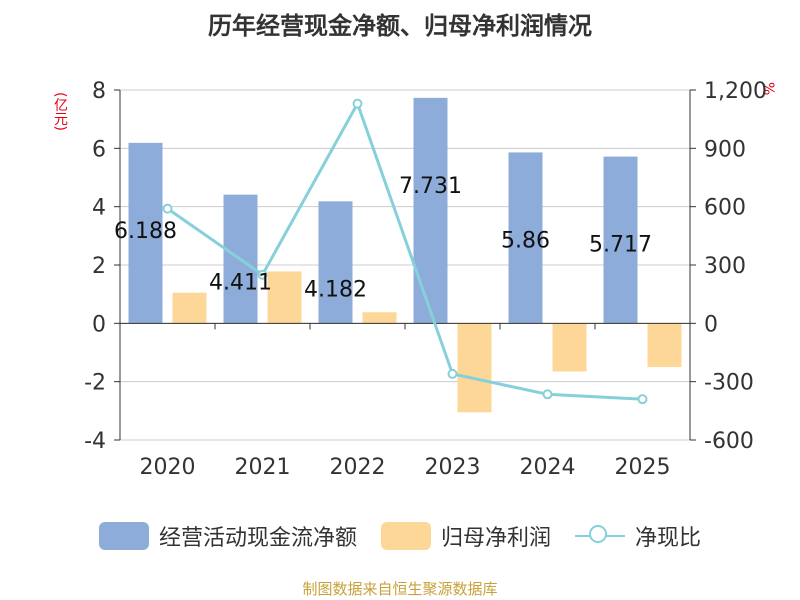  I want to click on data-source-note: 制图数据来自恒生聚源数据库, so click(400, 589).